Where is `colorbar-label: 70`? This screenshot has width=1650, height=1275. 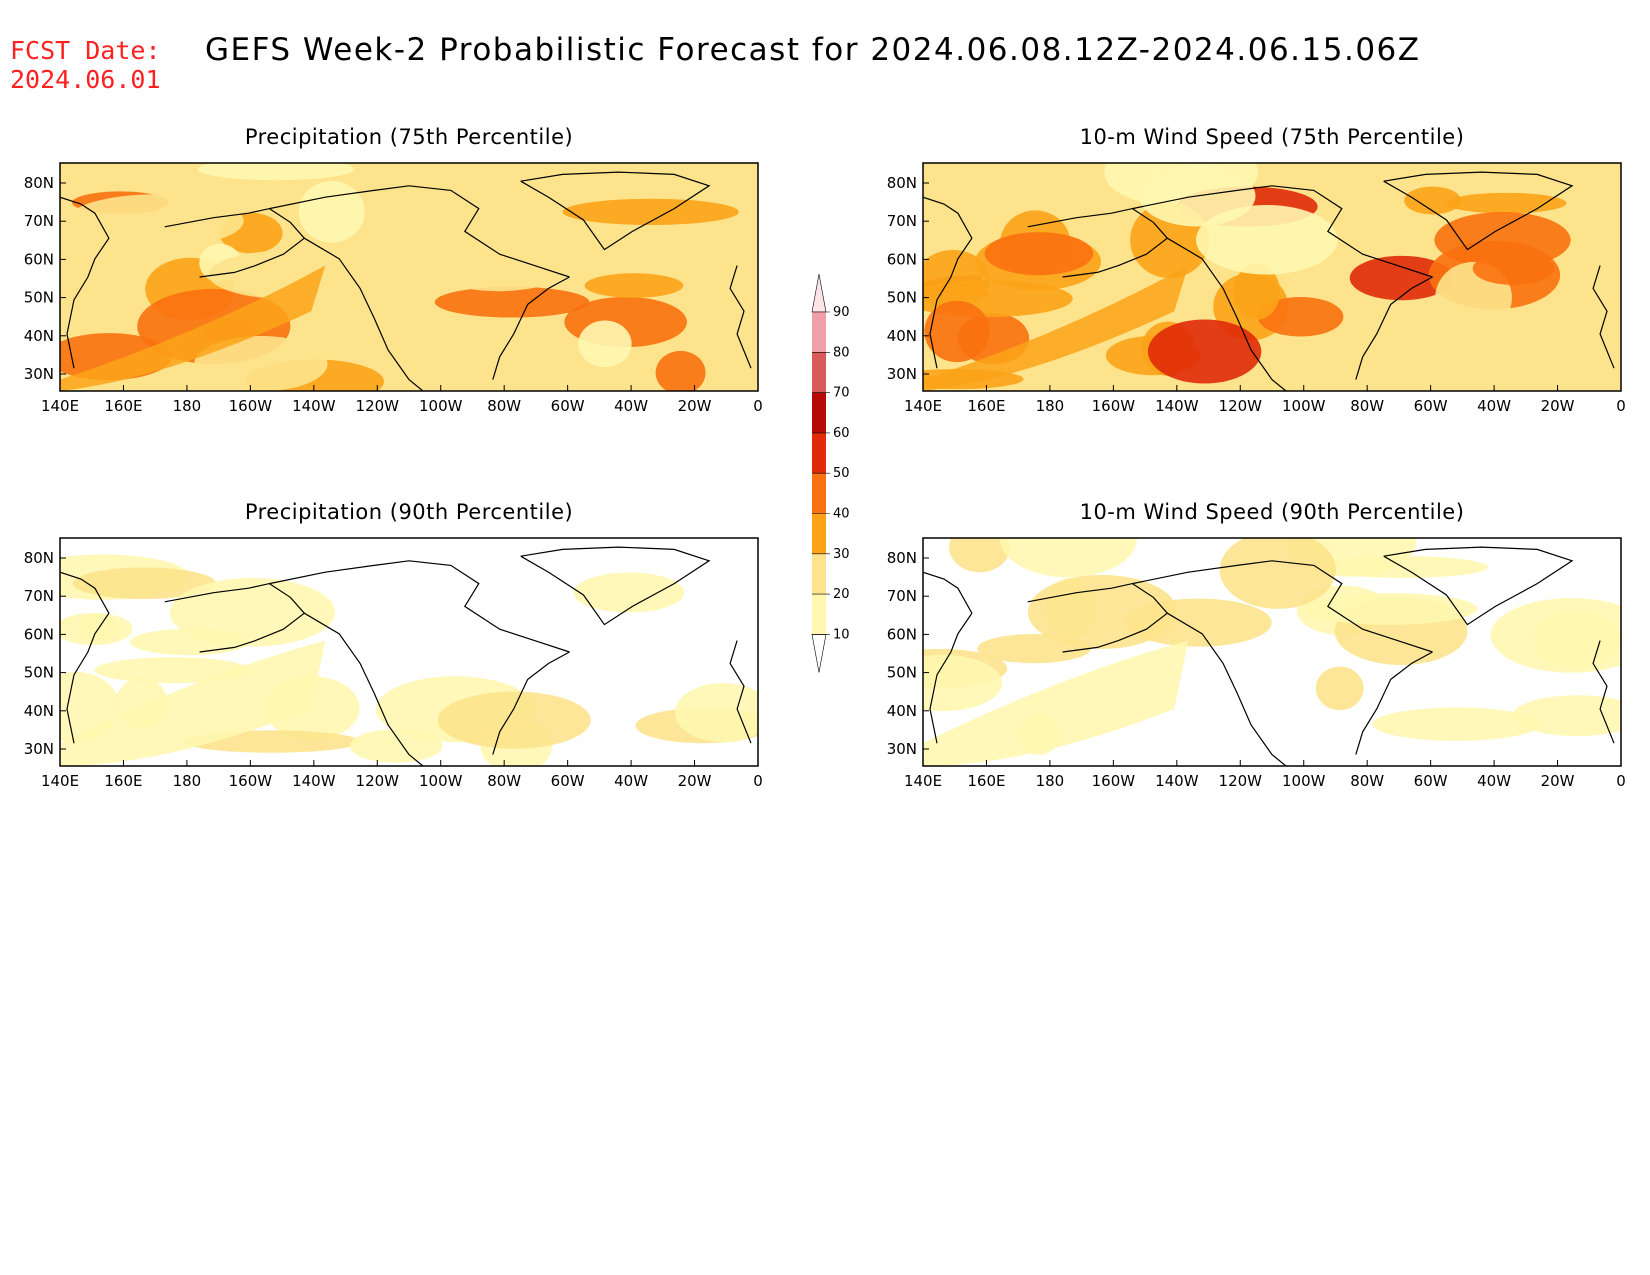 colorbar-label: 70 is located at coordinates (841, 393).